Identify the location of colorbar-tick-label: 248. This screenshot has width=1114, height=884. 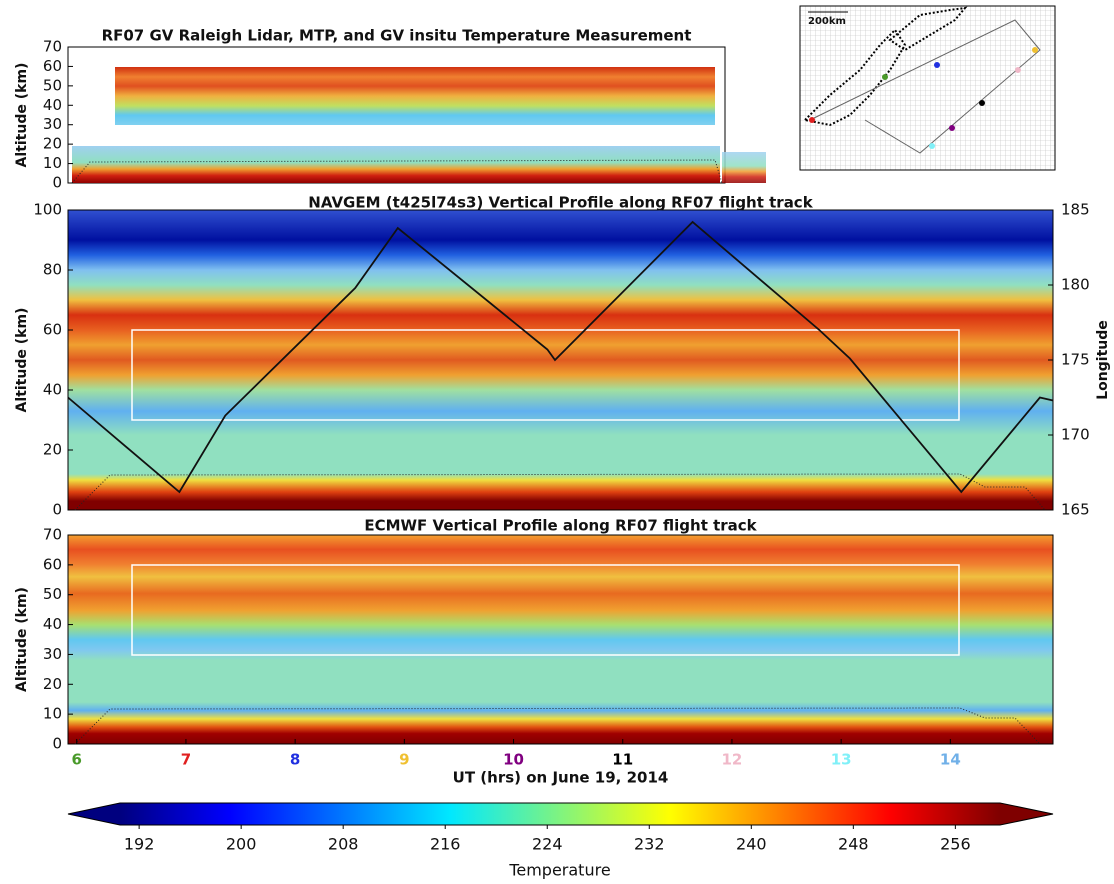
(853, 844).